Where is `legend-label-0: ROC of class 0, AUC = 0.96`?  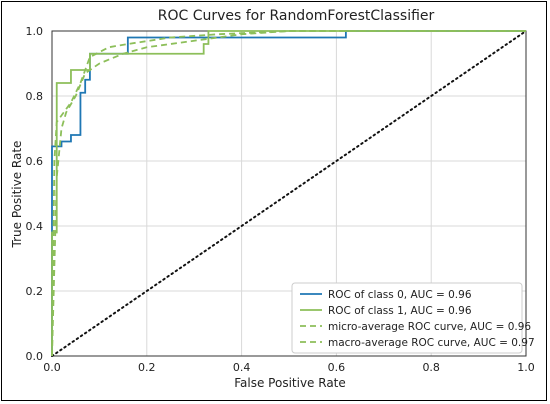 legend-label-0: ROC of class 0, AUC = 0.96 is located at coordinates (400, 295).